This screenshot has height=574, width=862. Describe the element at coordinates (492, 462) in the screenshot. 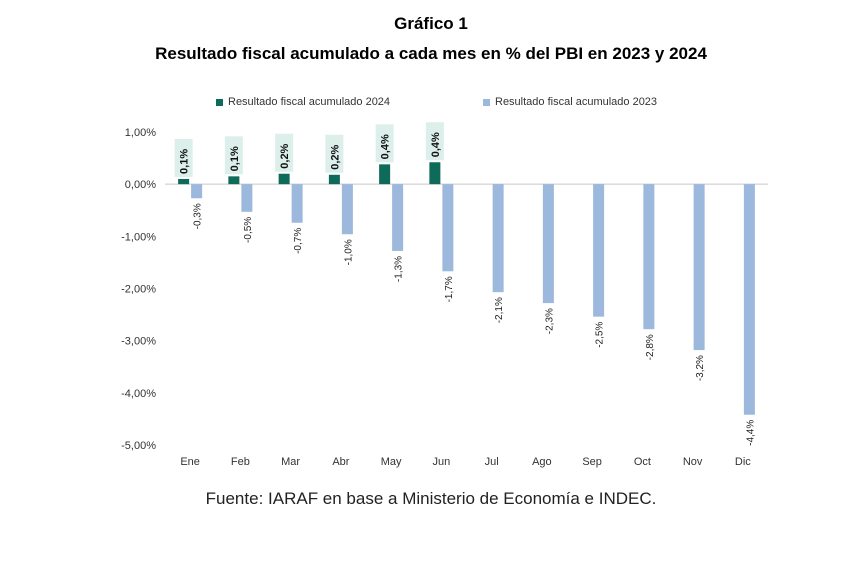

I see `x-tick-label: Jul` at that location.